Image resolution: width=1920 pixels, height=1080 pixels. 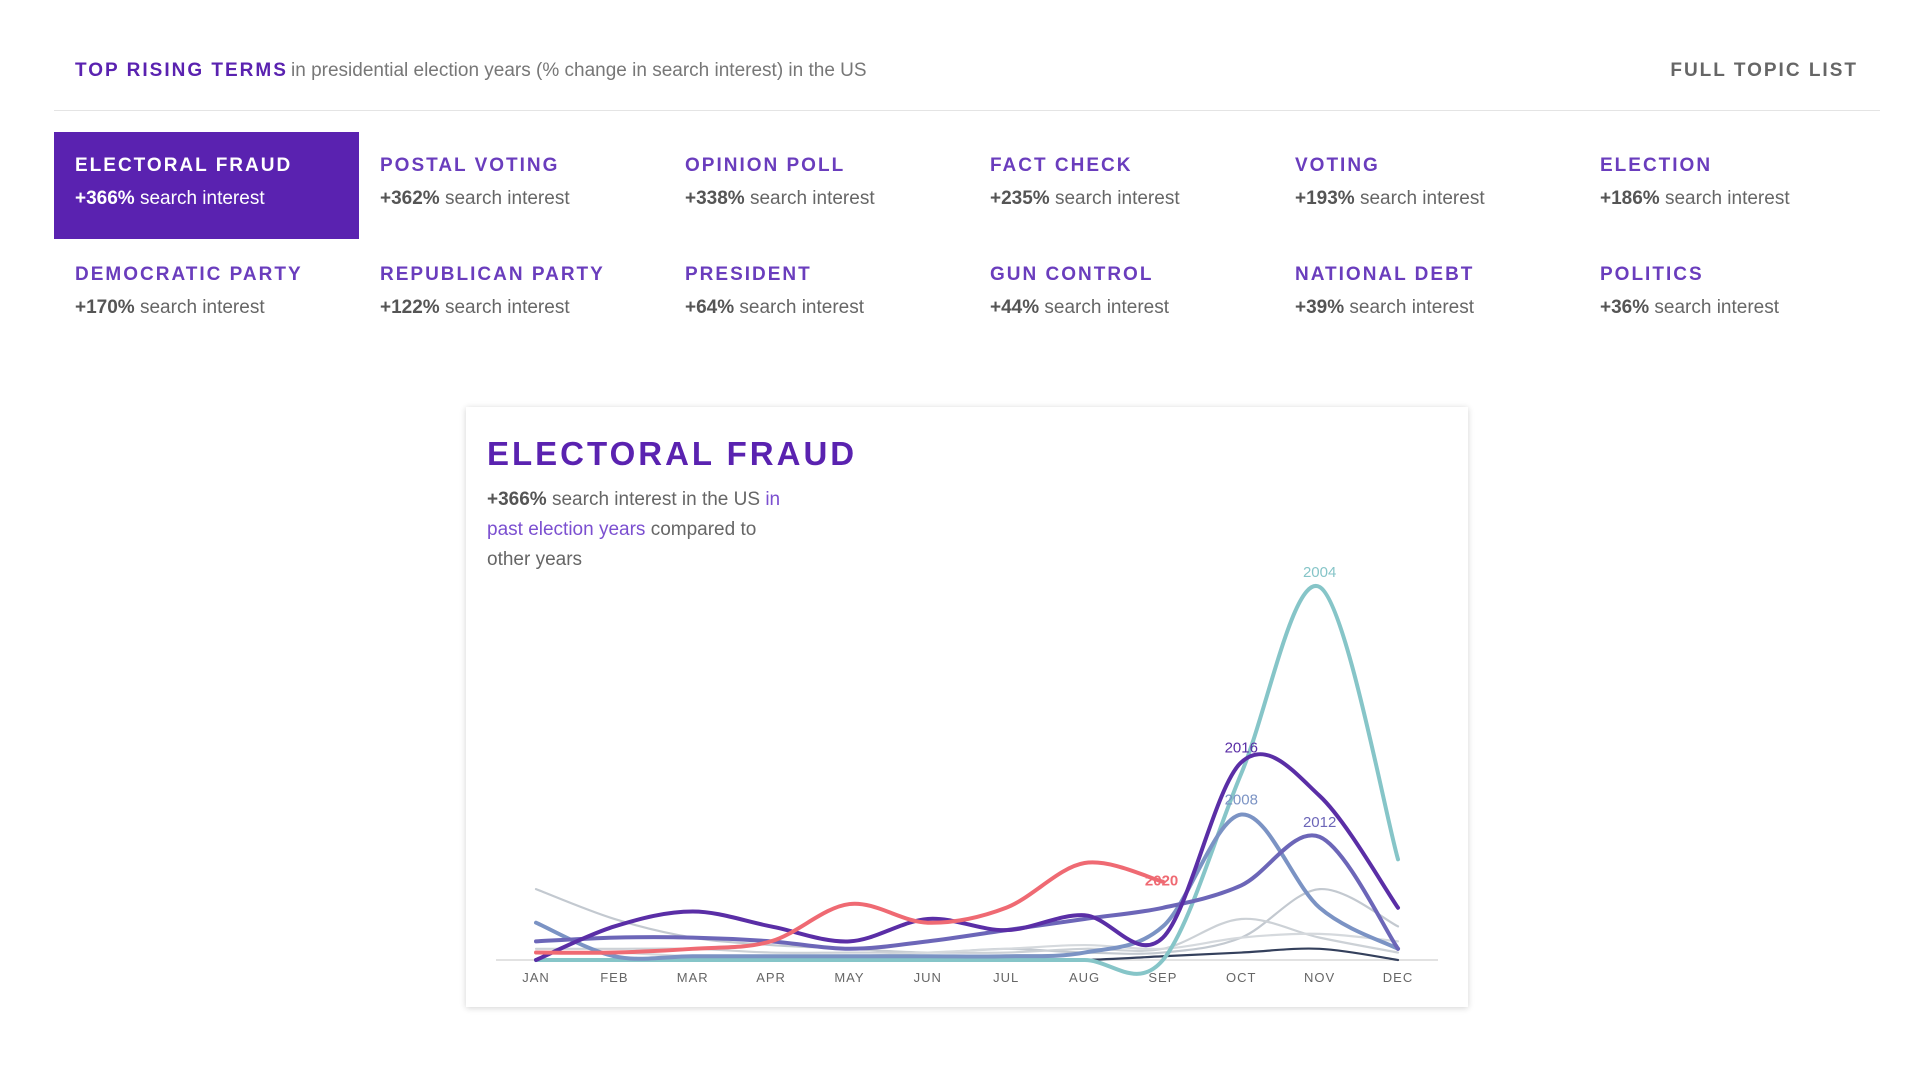 I want to click on topic-change: +338%, so click(x=715, y=198).